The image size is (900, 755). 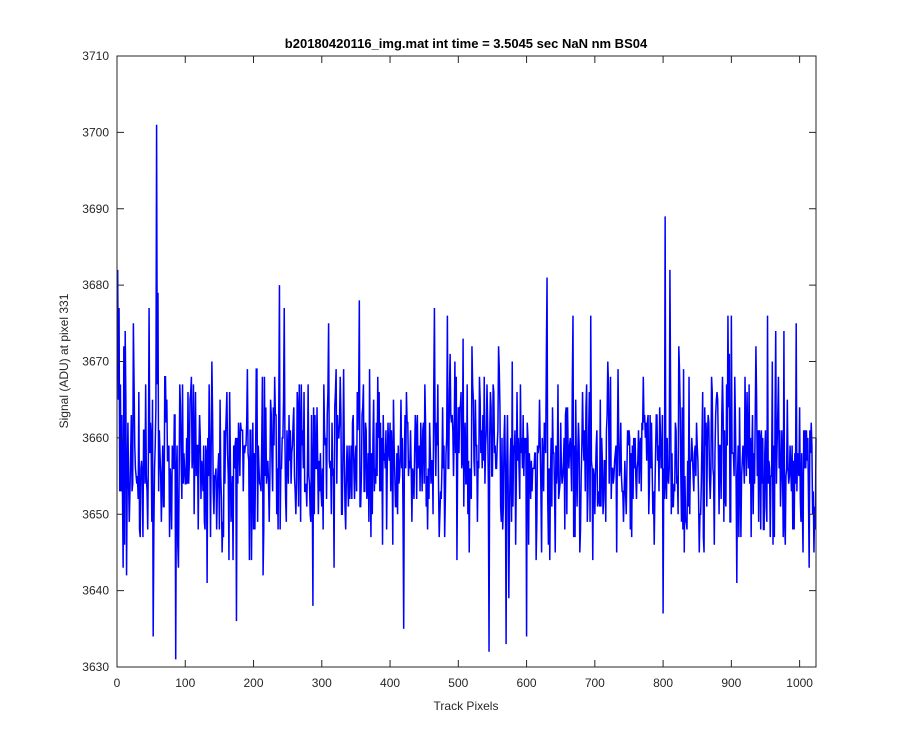 What do you see at coordinates (95, 285) in the screenshot?
I see `y-tick-label: 3680` at bounding box center [95, 285].